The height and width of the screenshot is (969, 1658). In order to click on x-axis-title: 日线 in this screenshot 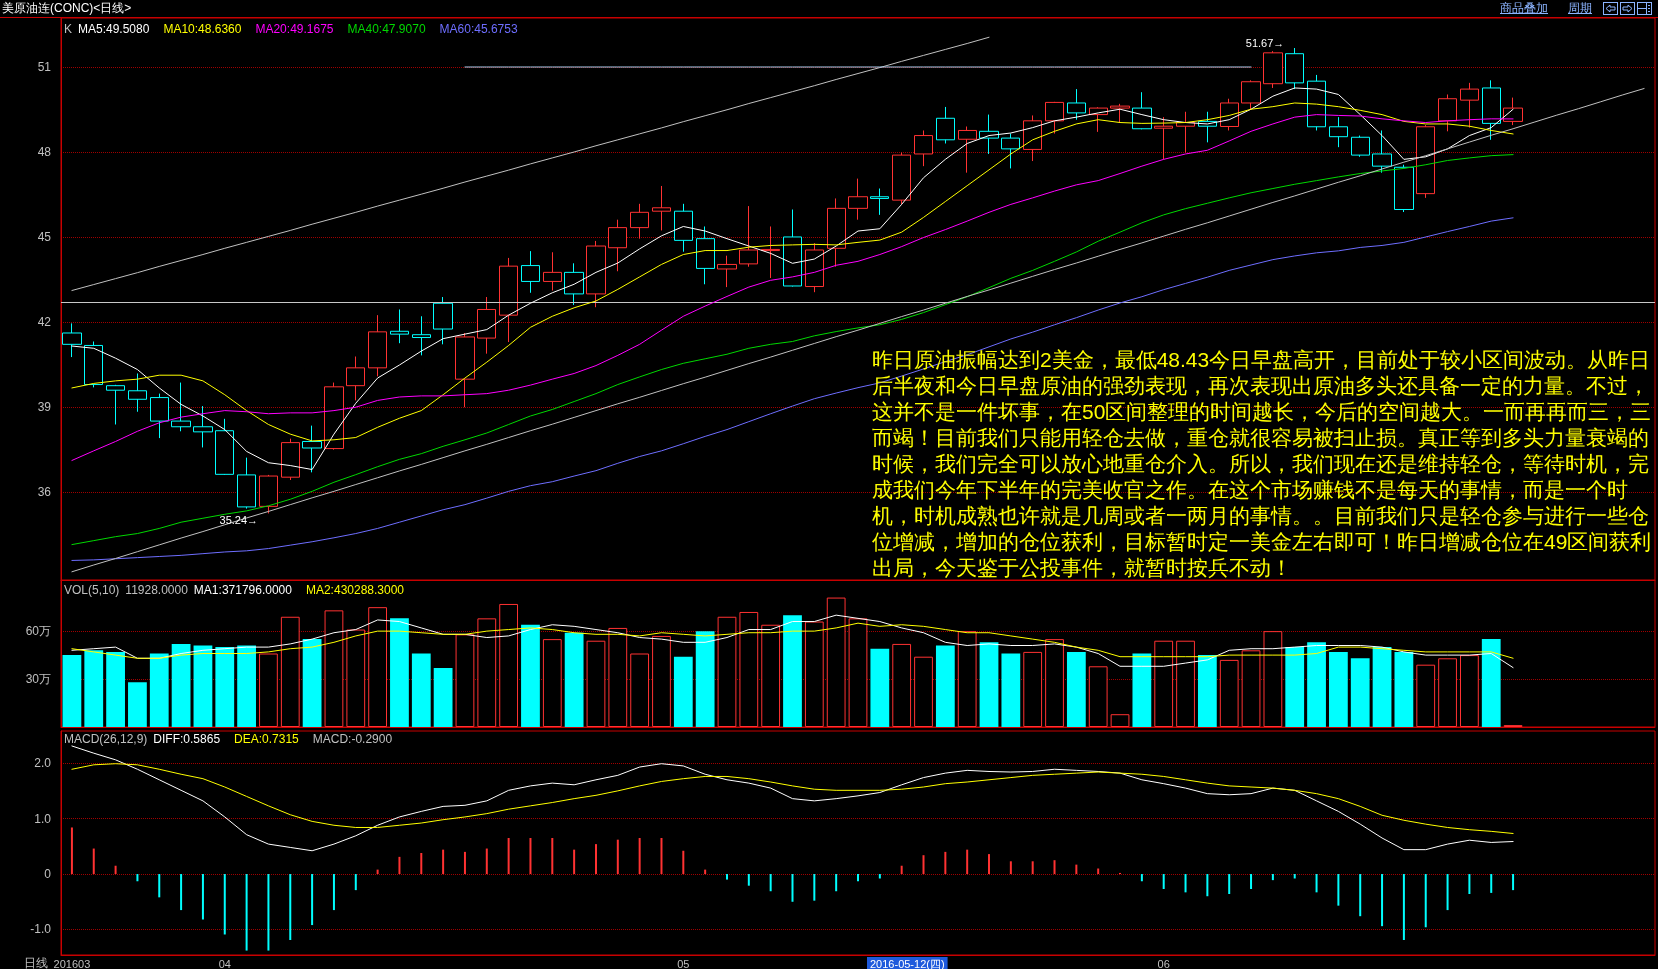, I will do `click(35, 962)`.